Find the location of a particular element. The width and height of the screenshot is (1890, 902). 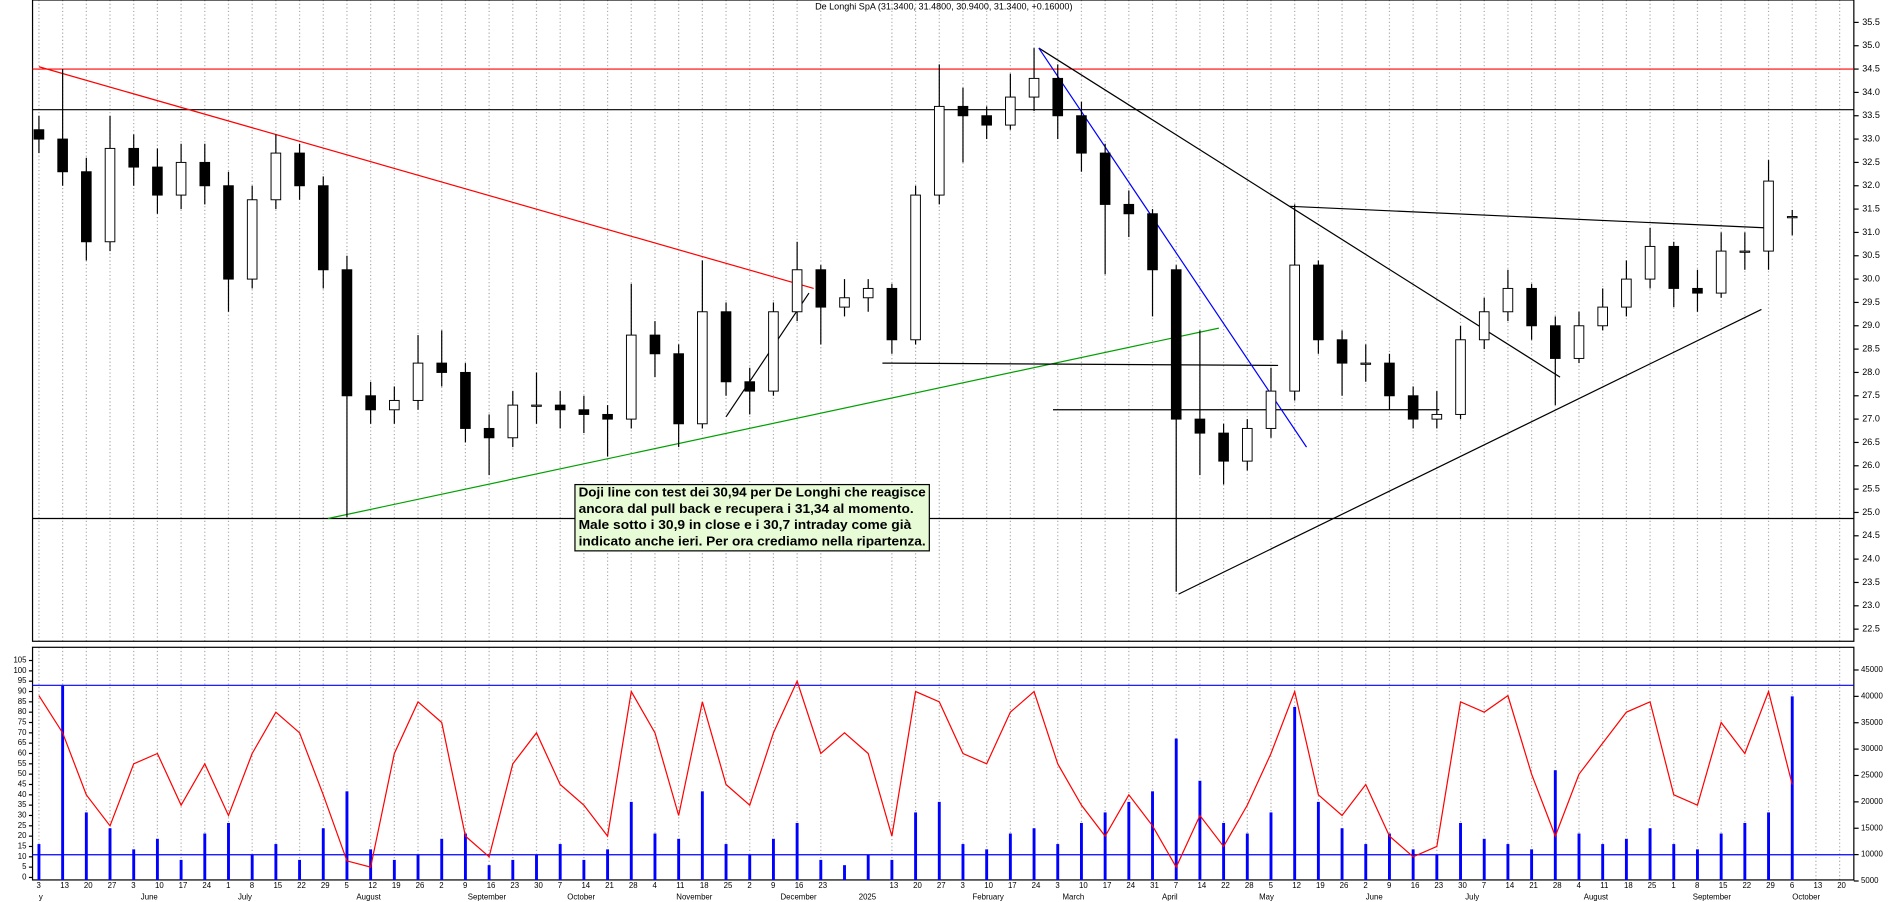

y-tick-label: 29.5 is located at coordinates (1871, 302).